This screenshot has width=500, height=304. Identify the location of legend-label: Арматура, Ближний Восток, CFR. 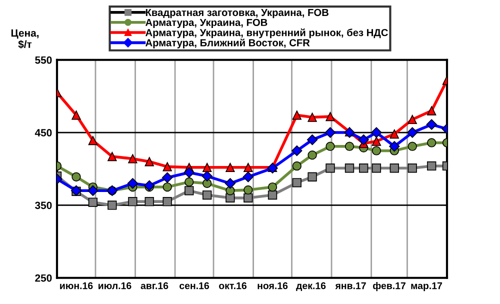
(228, 43).